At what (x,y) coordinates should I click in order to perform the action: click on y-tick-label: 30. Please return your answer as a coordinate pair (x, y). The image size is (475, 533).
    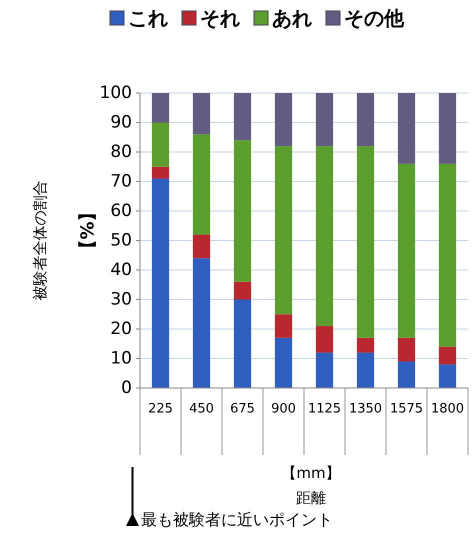
    Looking at the image, I should click on (121, 300).